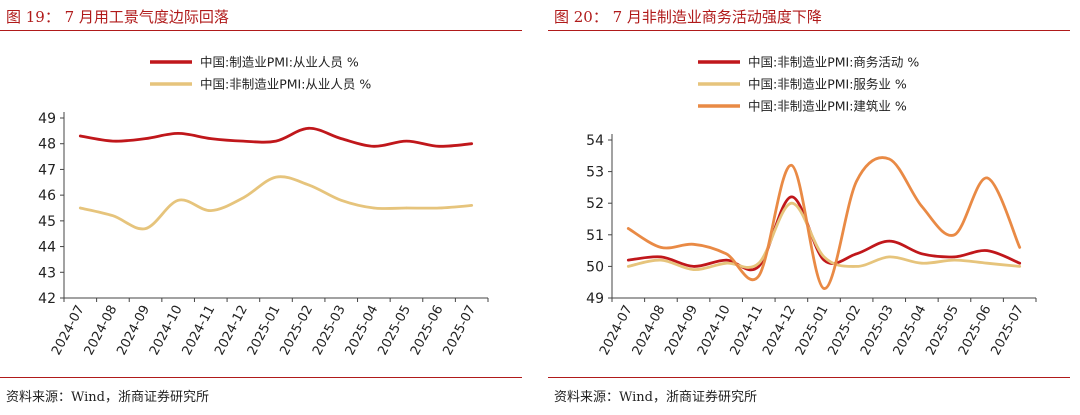 The width and height of the screenshot is (1080, 415). What do you see at coordinates (595, 204) in the screenshot?
I see `y-tick-label: 52` at bounding box center [595, 204].